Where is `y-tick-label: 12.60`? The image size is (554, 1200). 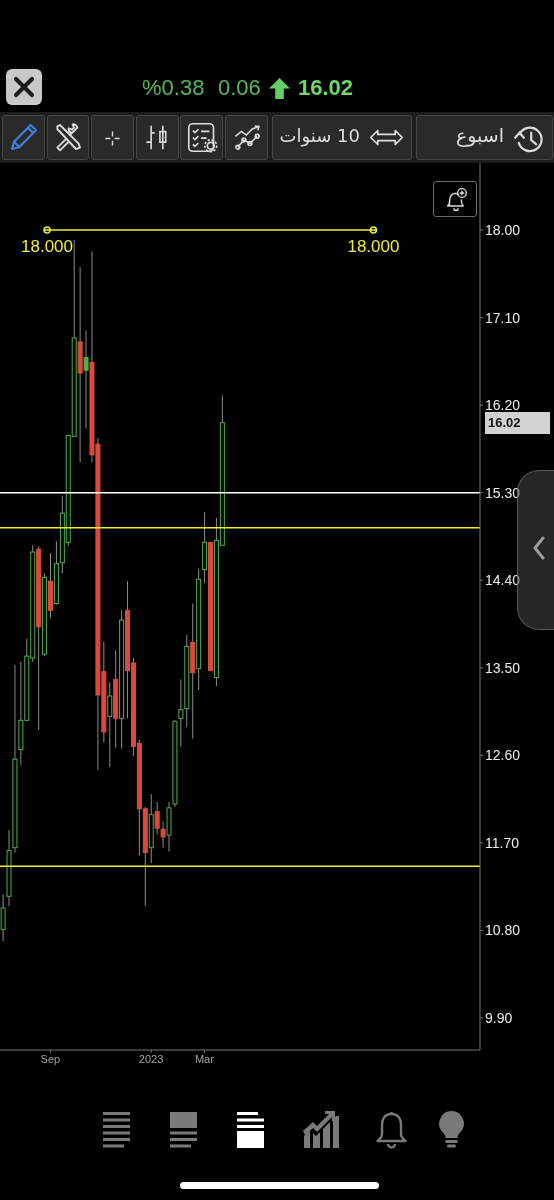
y-tick-label: 12.60 is located at coordinates (503, 755).